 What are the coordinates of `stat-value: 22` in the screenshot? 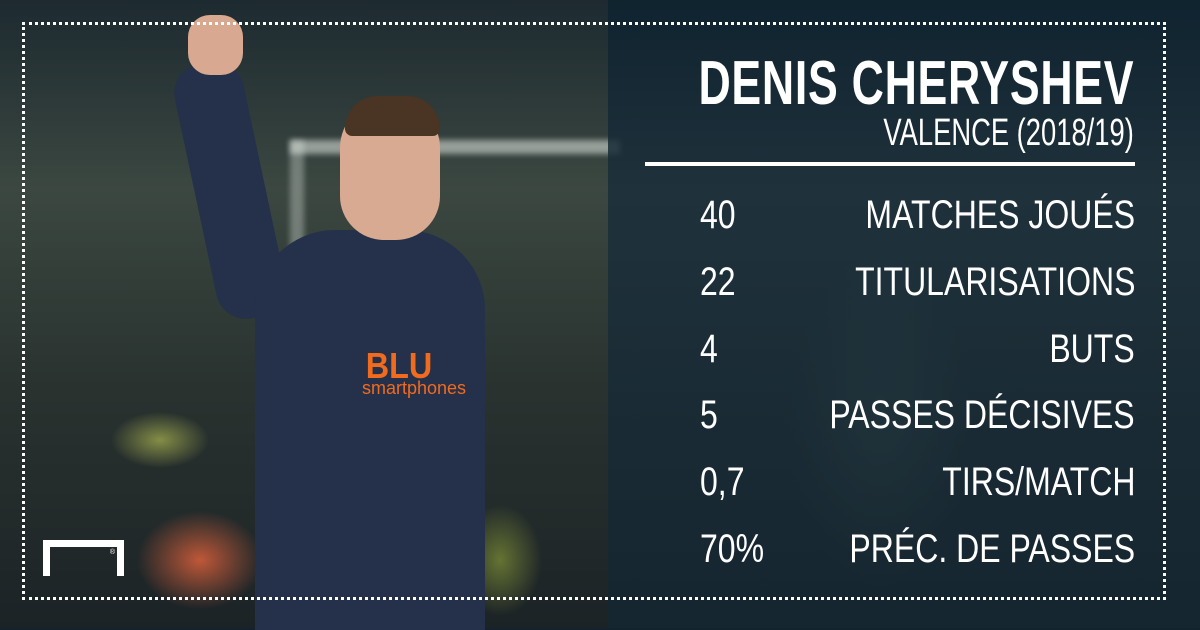 It's located at (718, 282).